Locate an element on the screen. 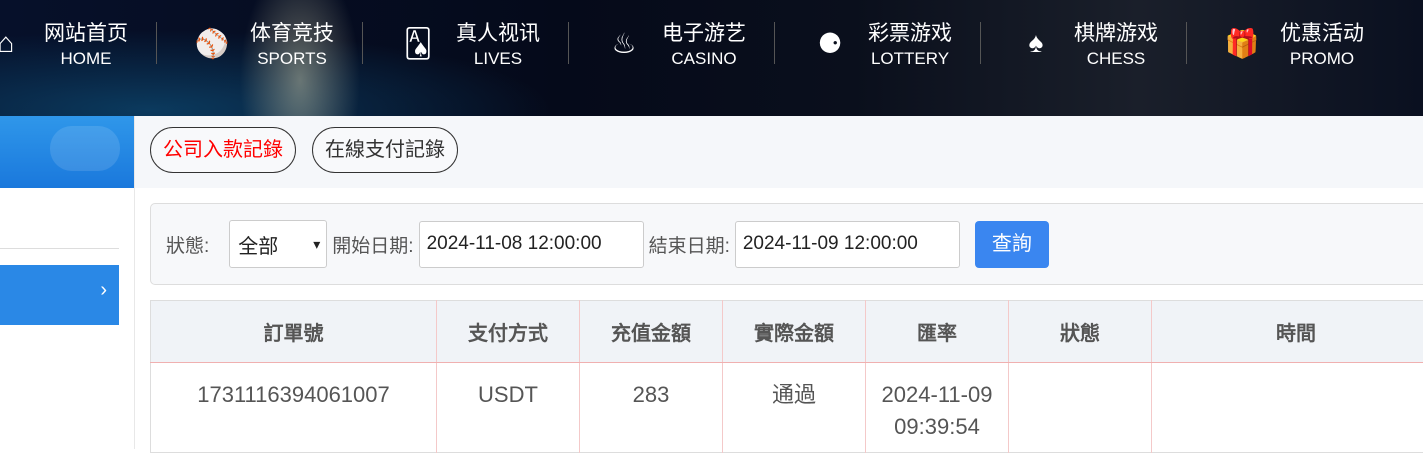 Image resolution: width=1423 pixels, height=453 pixels. query-button: 查詢 is located at coordinates (1012, 244).